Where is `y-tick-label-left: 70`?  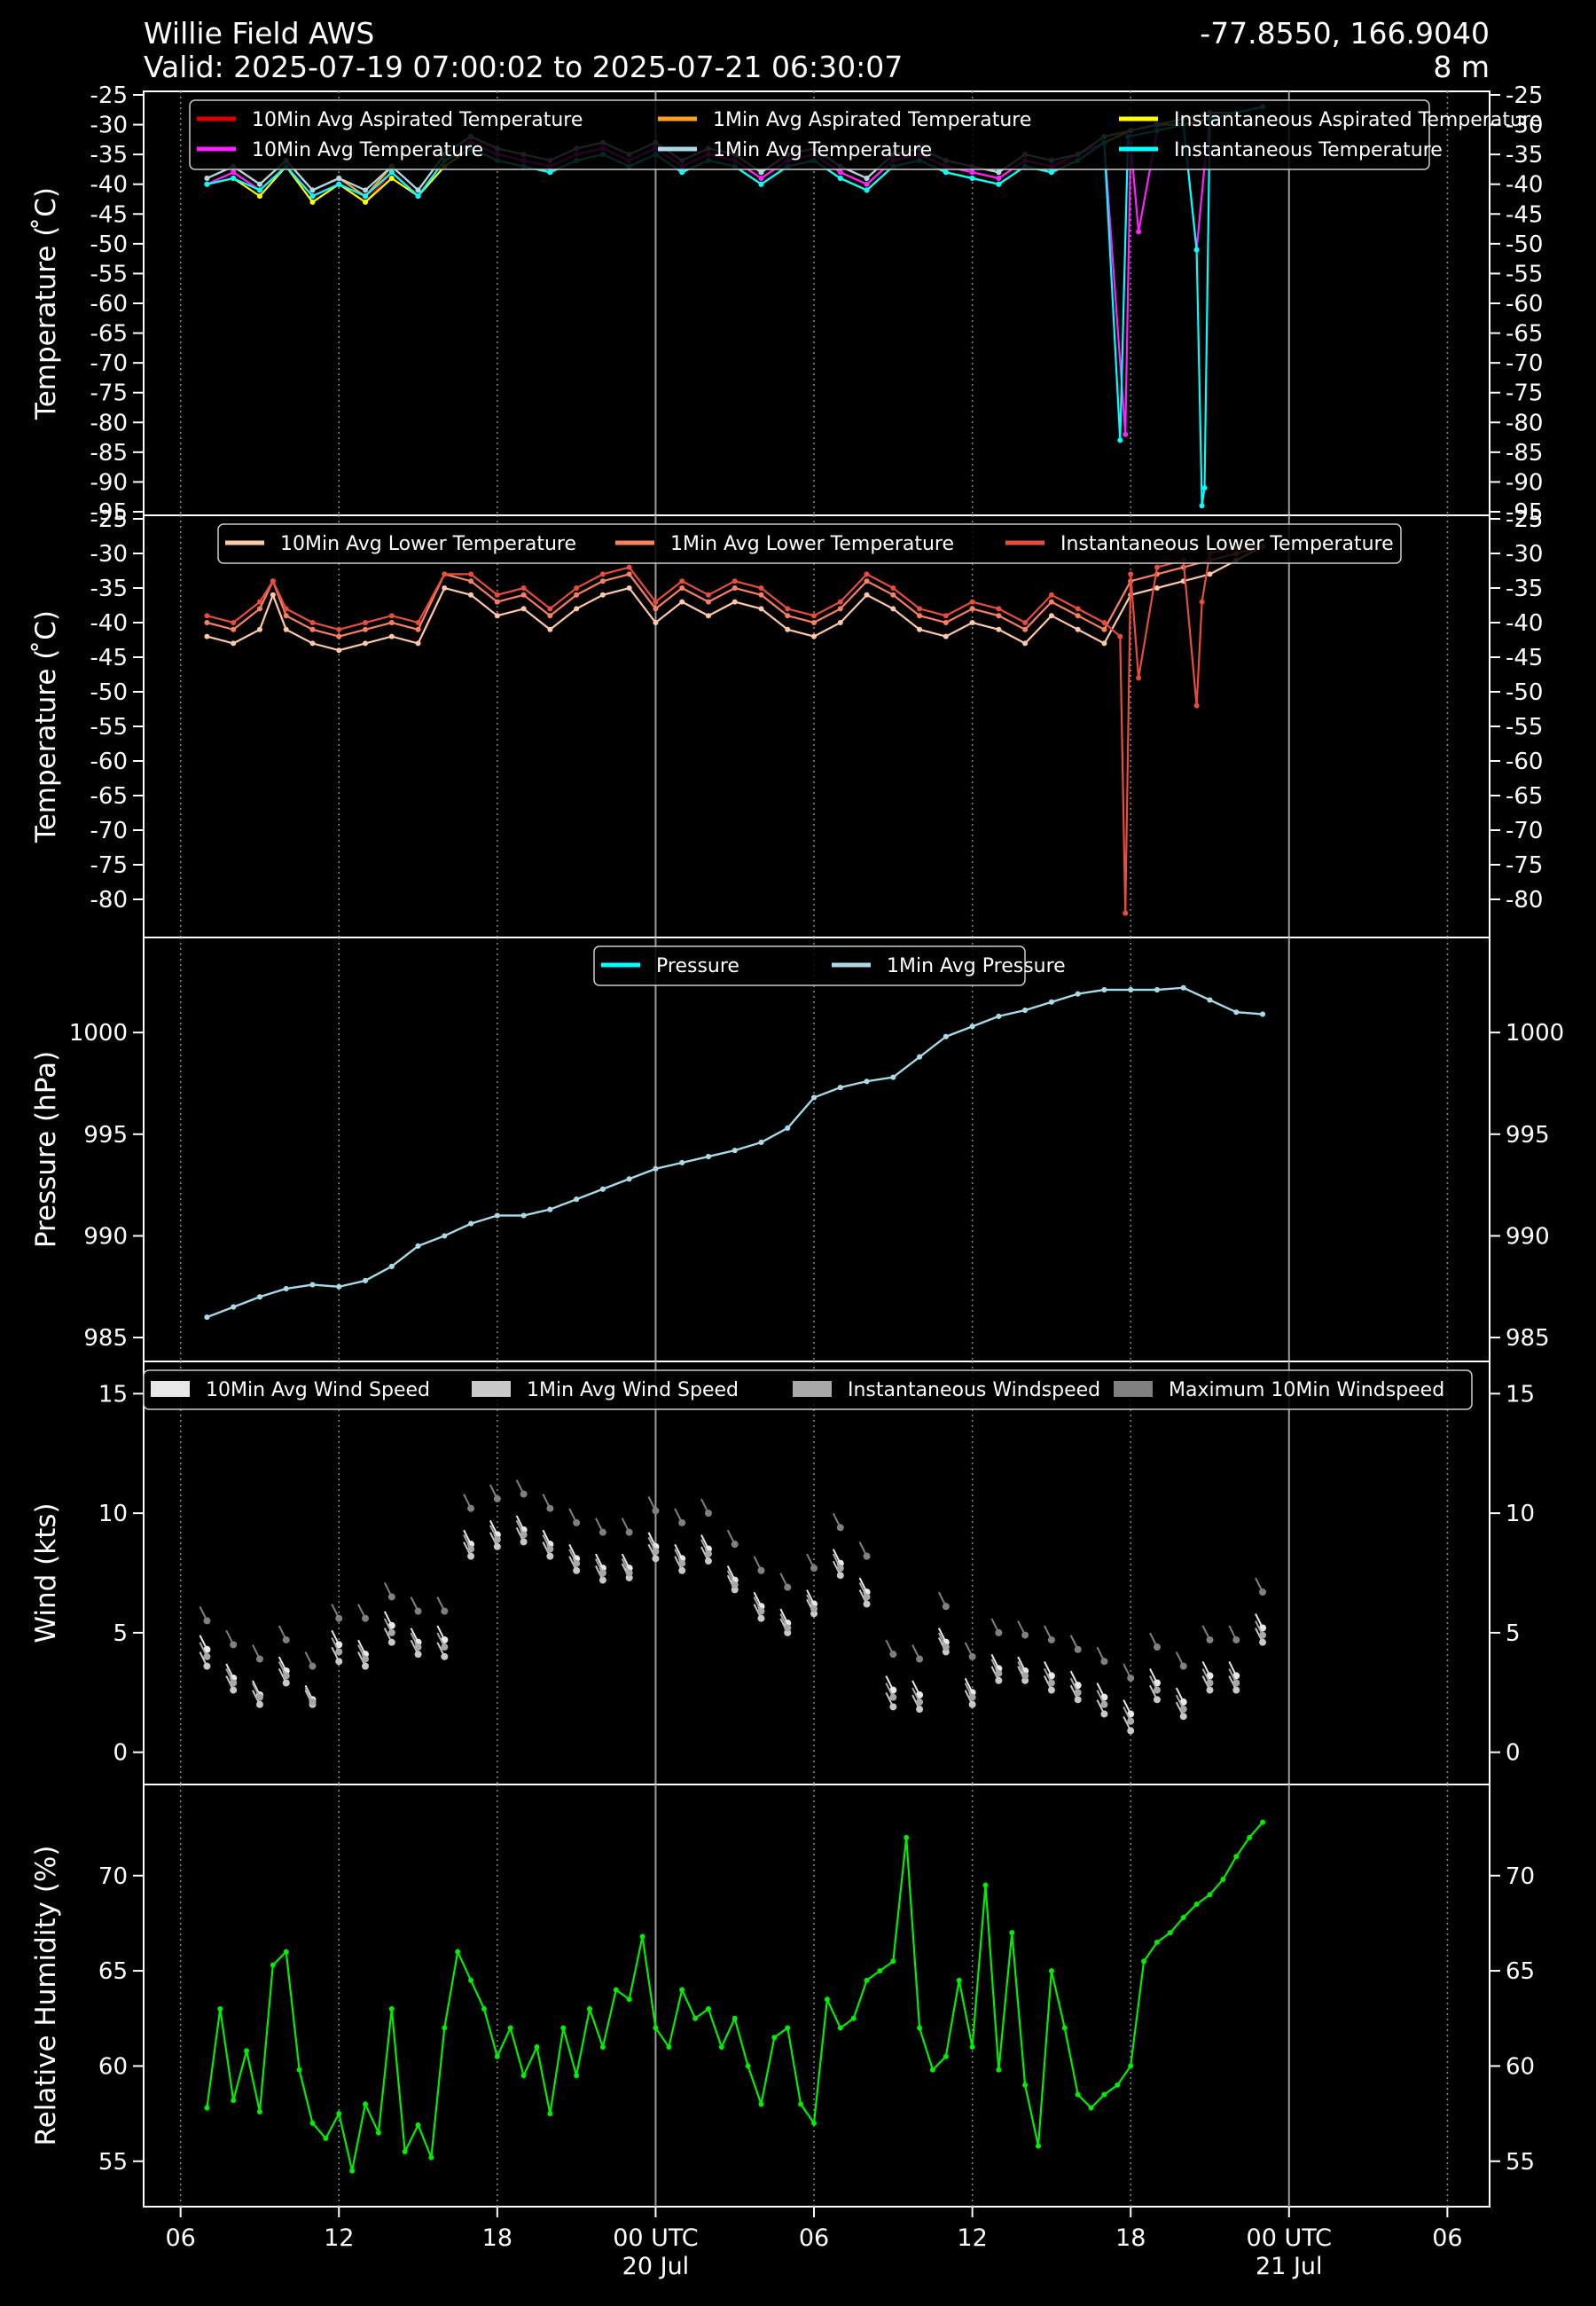 y-tick-label-left: 70 is located at coordinates (113, 1876).